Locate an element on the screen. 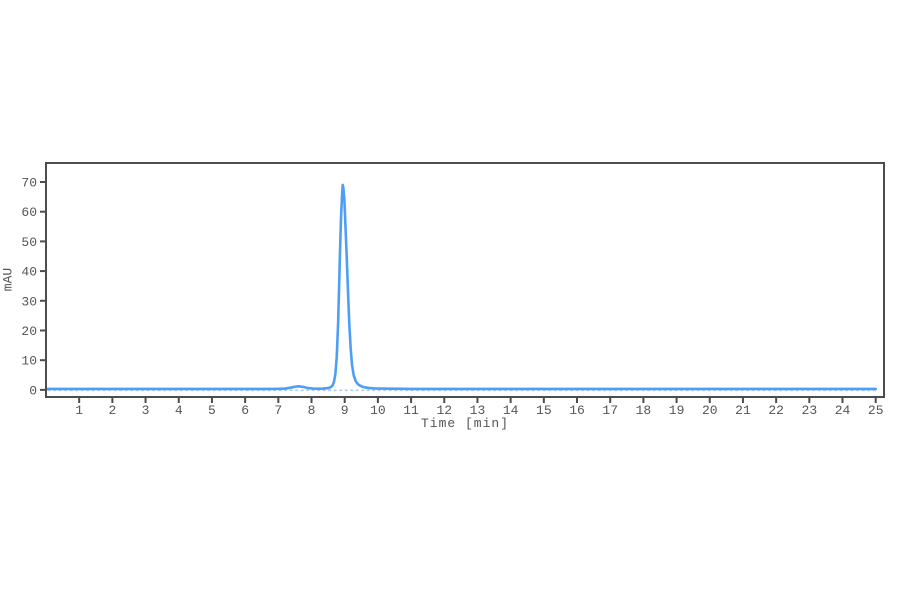 Image resolution: width=900 pixels, height=594 pixels. x-tick-label: 5 is located at coordinates (212, 410).